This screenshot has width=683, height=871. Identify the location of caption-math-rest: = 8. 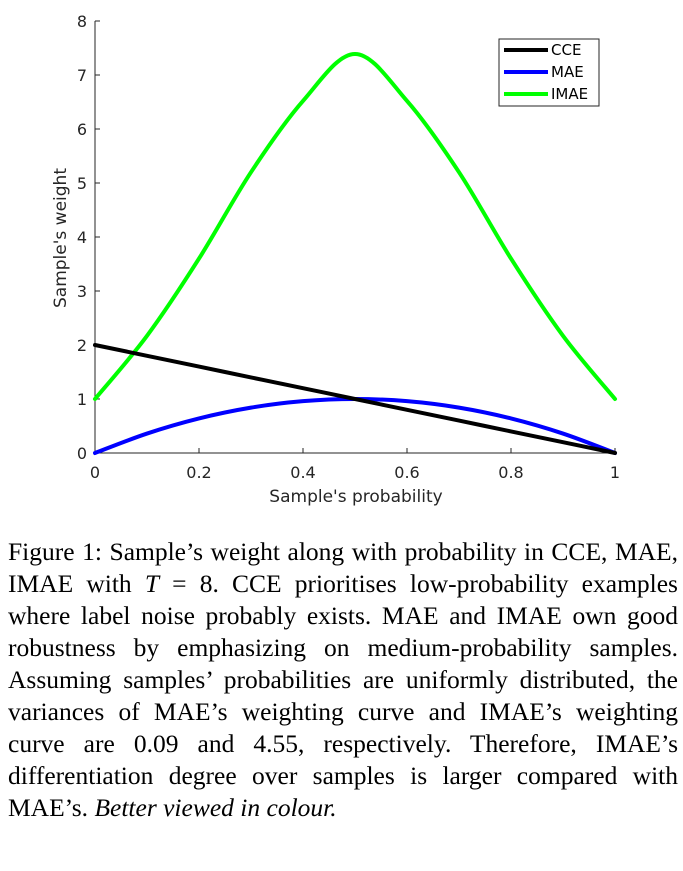
(186, 583).